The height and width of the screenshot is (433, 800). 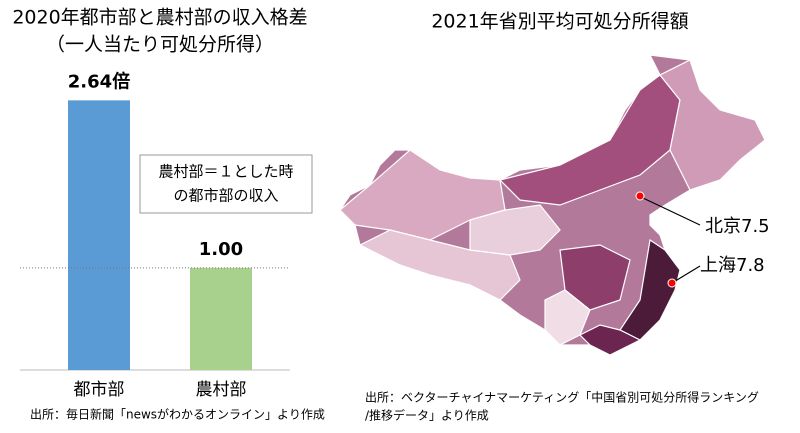 I want to click on value-label: 2.64倍, so click(x=99, y=81).